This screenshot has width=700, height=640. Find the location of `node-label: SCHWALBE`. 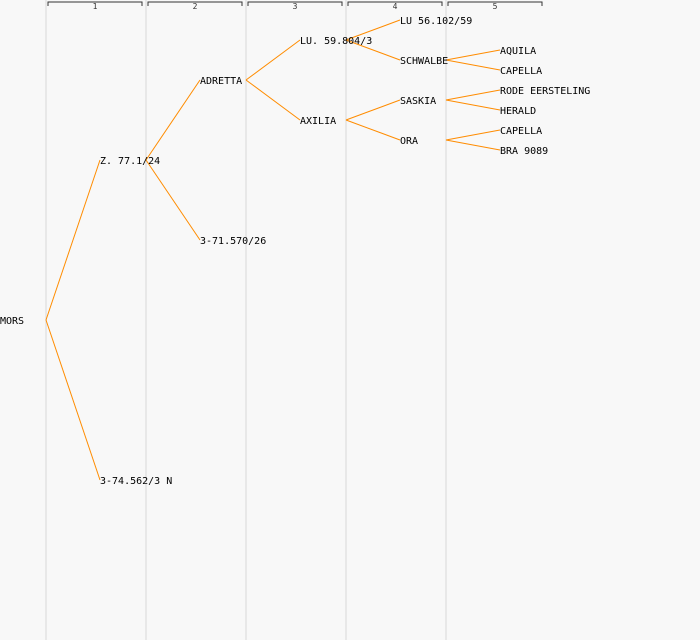

node-label: SCHWALBE is located at coordinates (424, 61).